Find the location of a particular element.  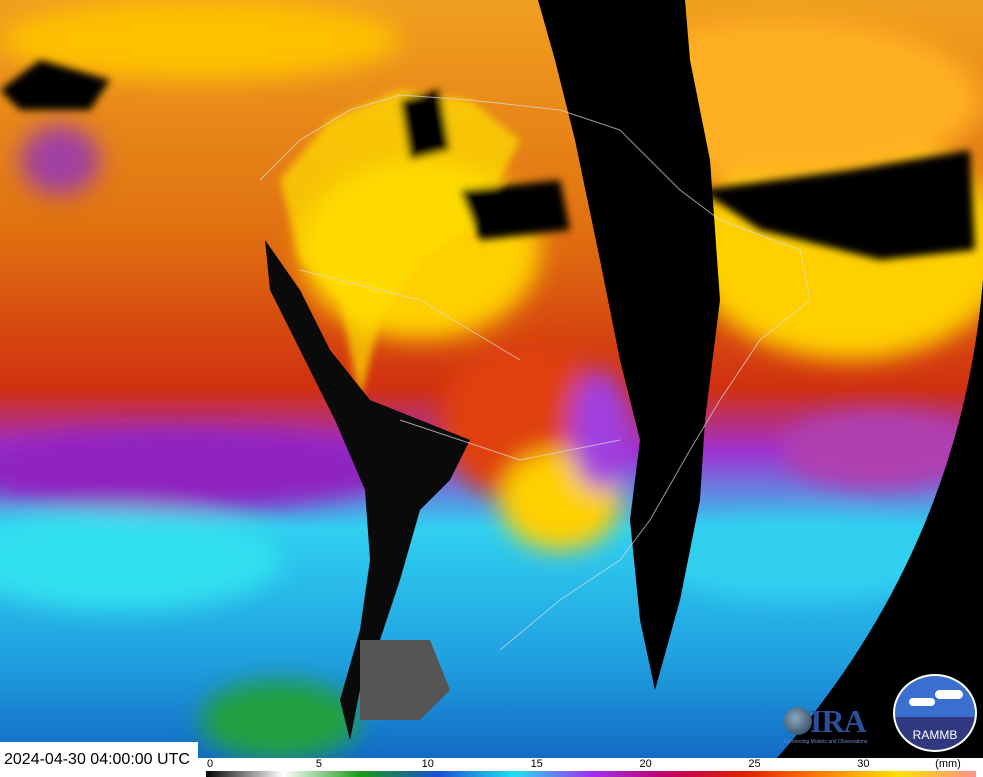

timestamp-label: 2024-04-30 04:00:00 UTC is located at coordinates (99, 759).